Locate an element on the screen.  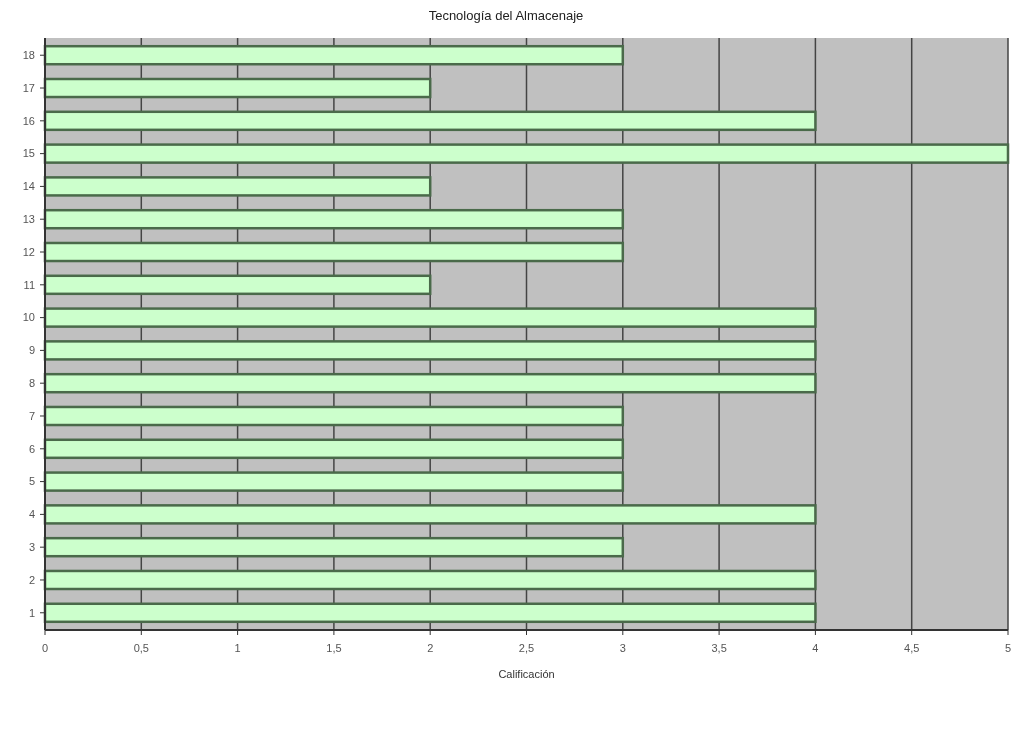
y-tick-label: 5 is located at coordinates (31, 481).